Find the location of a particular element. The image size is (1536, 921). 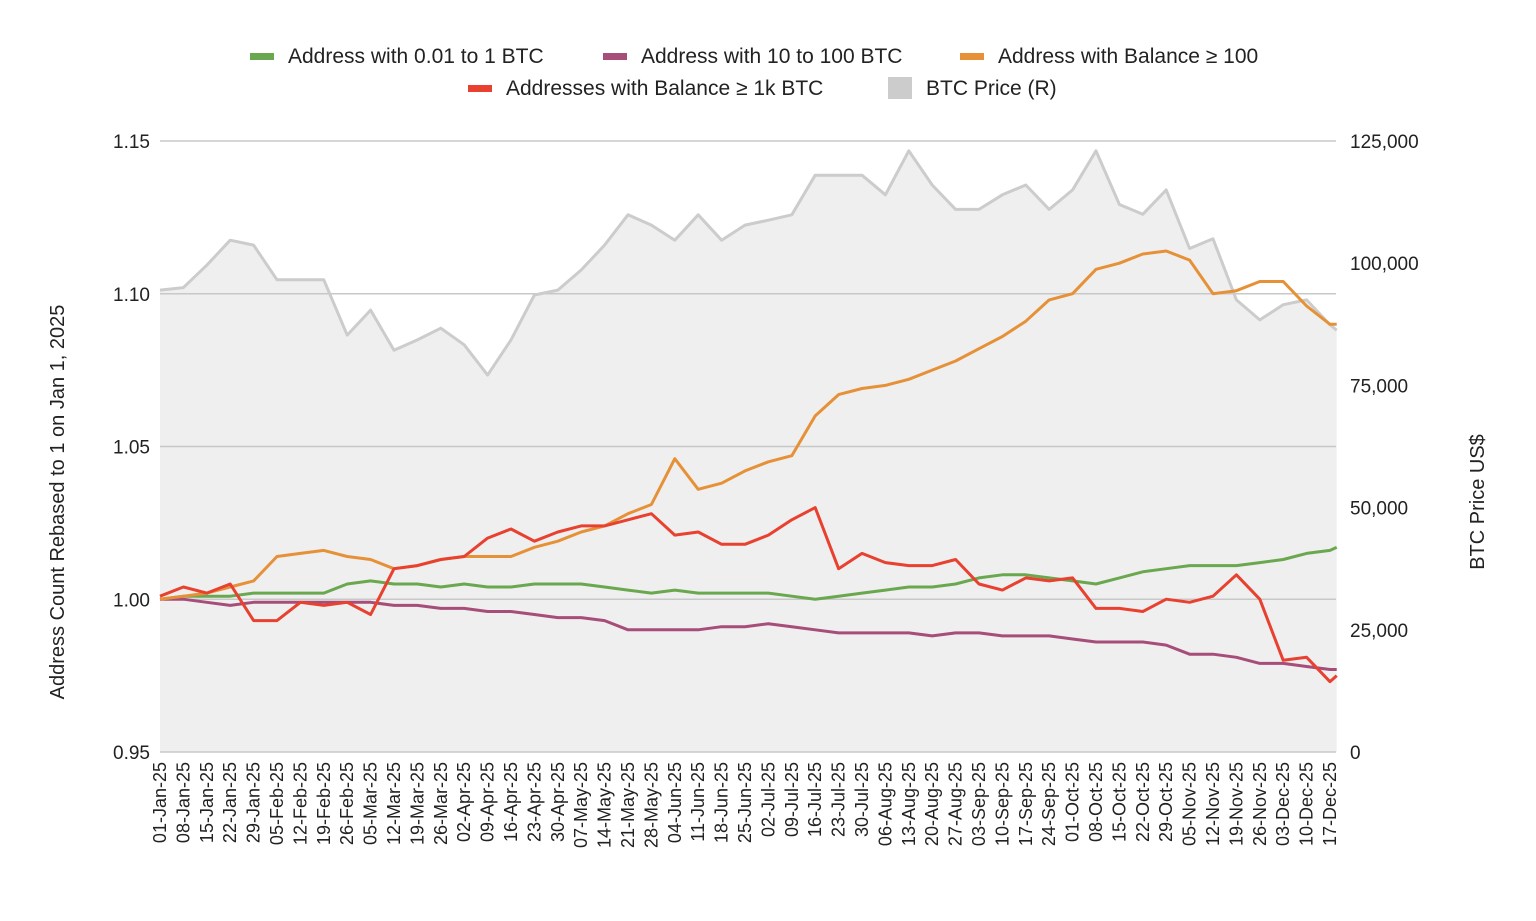

x-tick-label: 16-Apr-25 is located at coordinates (511, 802).